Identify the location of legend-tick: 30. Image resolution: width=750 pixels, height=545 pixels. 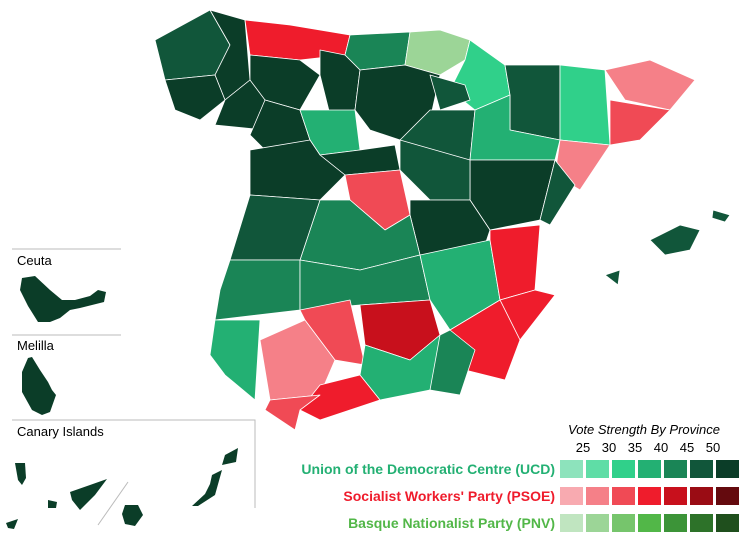
(609, 447).